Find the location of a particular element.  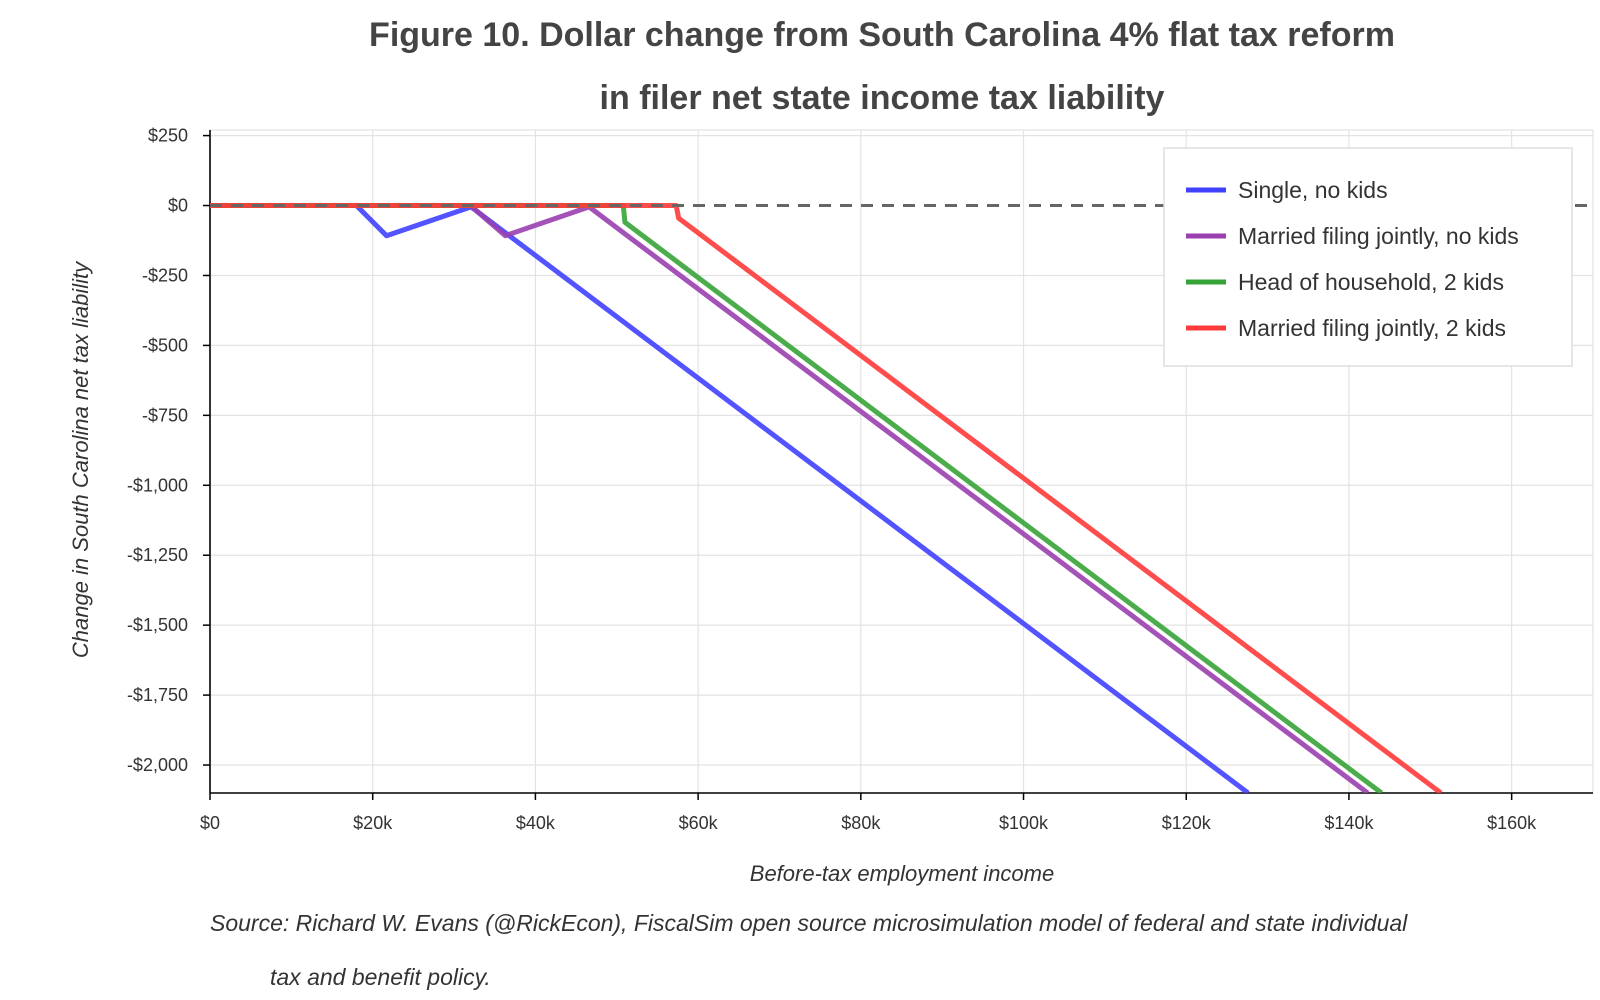

y-tick-label: -$2,000 is located at coordinates (157, 765).